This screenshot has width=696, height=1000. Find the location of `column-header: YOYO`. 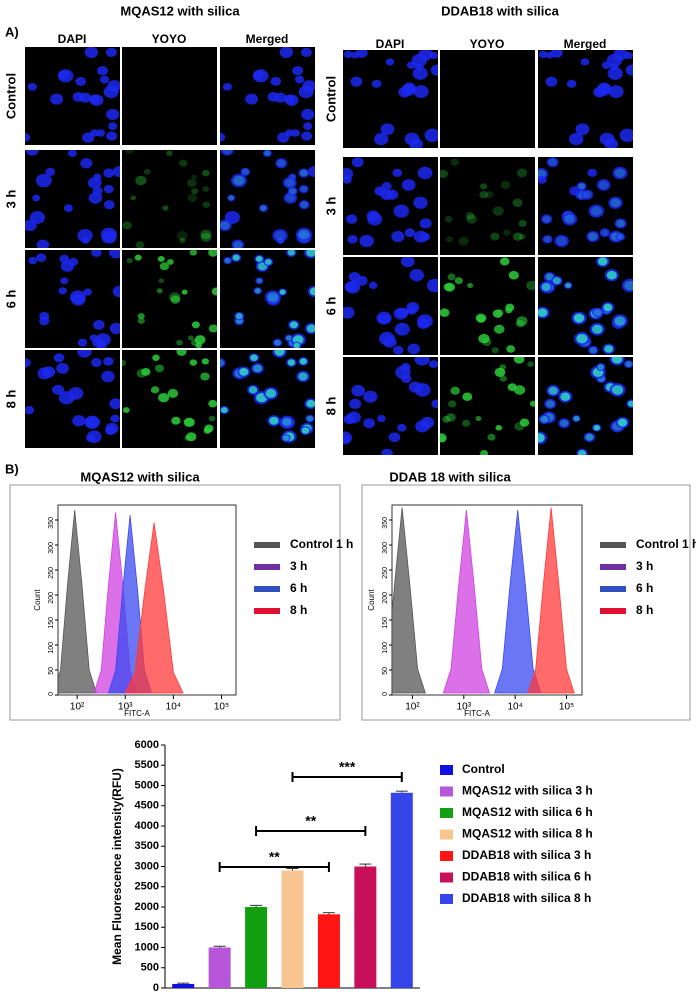

column-header: YOYO is located at coordinates (169, 39).